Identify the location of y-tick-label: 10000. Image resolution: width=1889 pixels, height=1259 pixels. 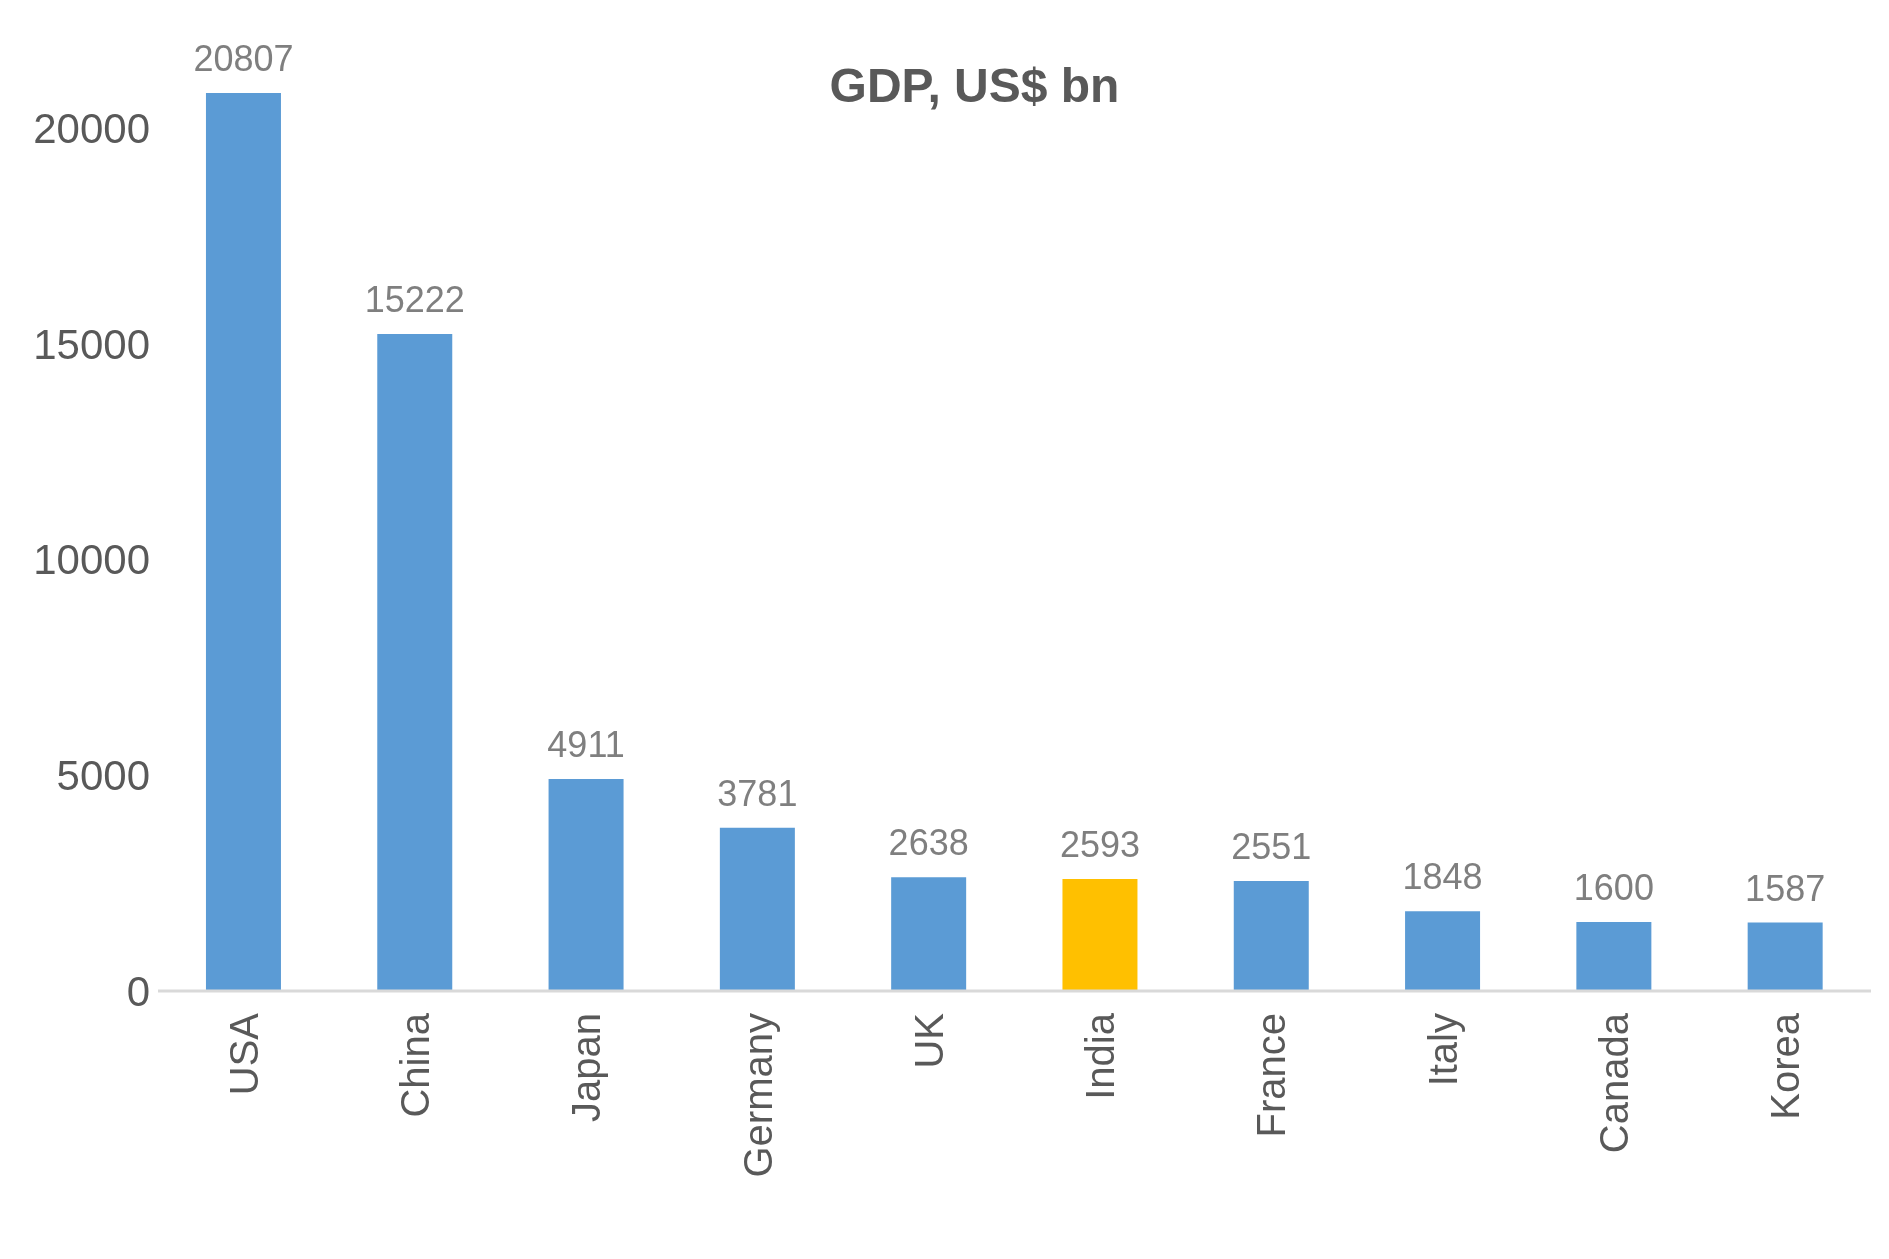
(91, 560).